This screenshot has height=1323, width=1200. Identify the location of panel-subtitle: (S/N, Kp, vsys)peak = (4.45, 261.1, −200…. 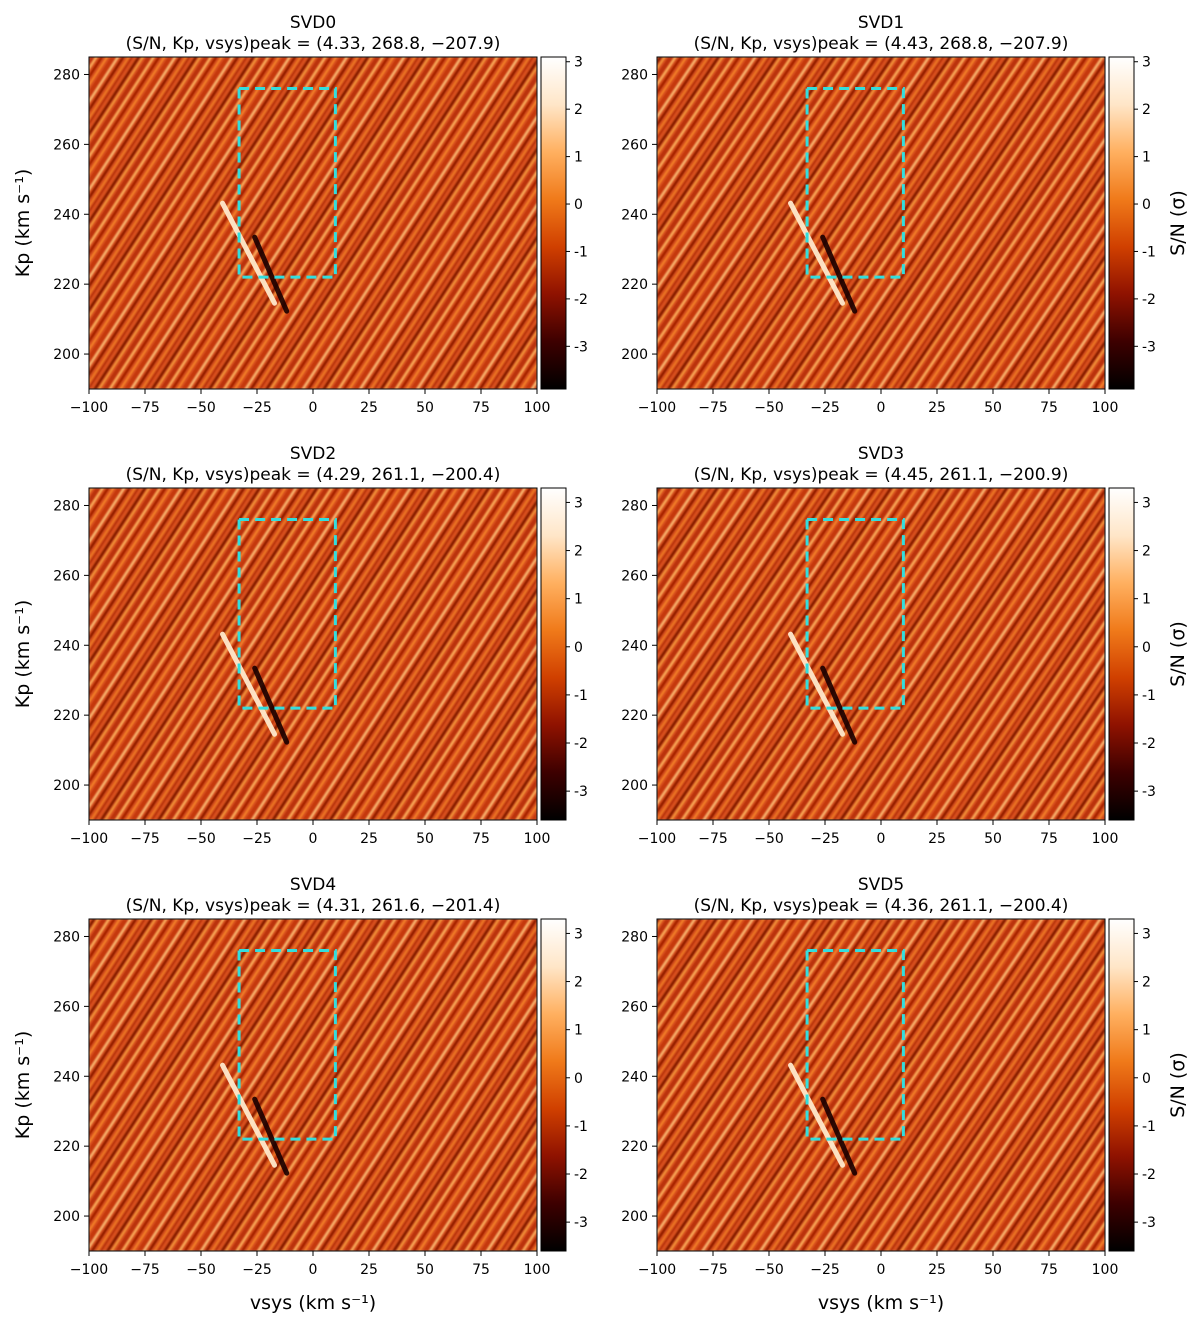
(881, 475).